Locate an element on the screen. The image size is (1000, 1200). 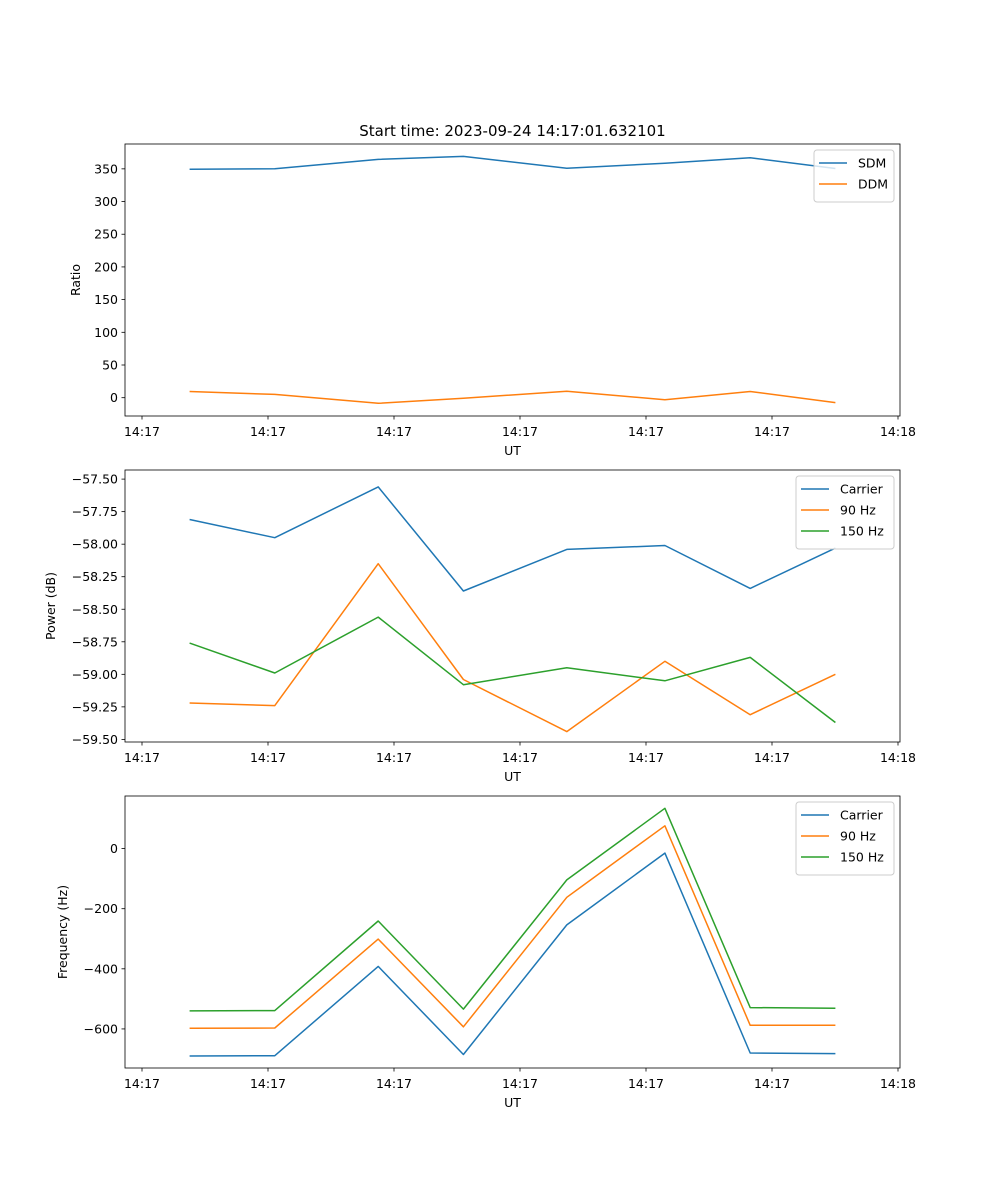
y-tick-label: 100 is located at coordinates (106, 332).